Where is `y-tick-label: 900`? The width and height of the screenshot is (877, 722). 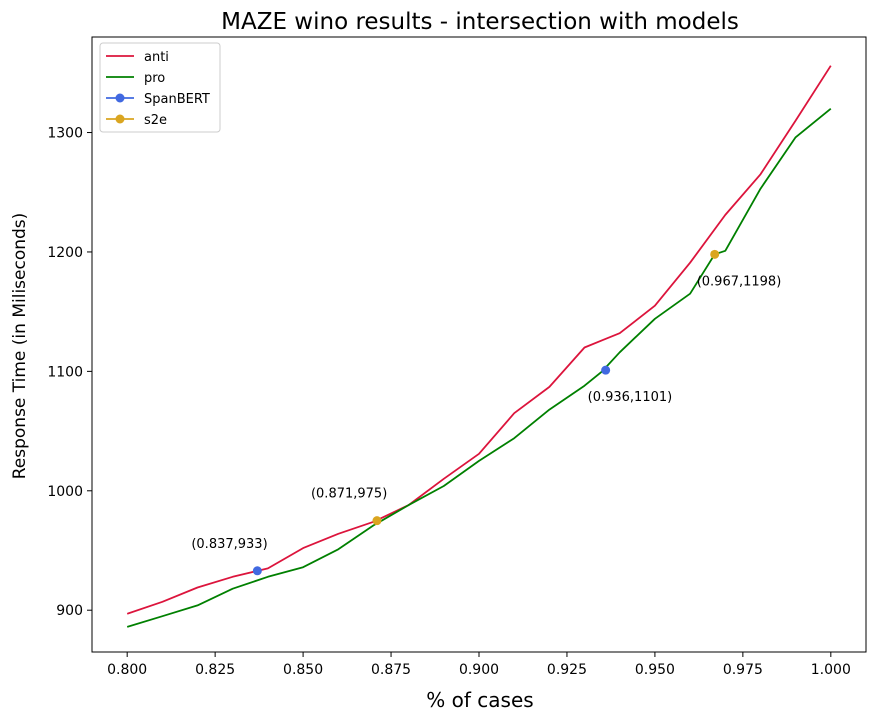 y-tick-label: 900 is located at coordinates (69, 611).